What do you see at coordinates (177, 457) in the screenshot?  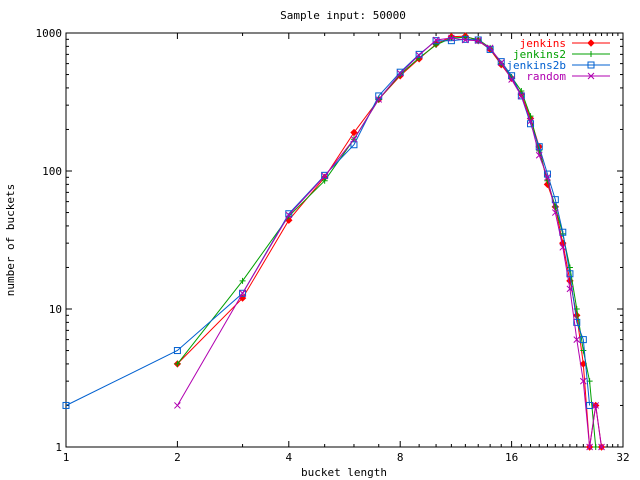 I see `x-tick-label: 2` at bounding box center [177, 457].